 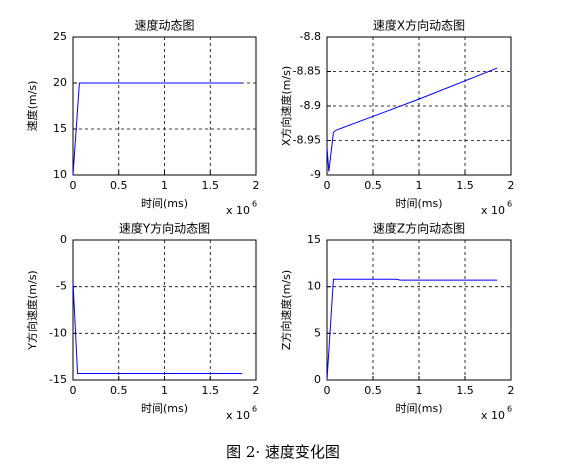 I want to click on chart-title: 速度Y方向动态图, so click(x=164, y=228).